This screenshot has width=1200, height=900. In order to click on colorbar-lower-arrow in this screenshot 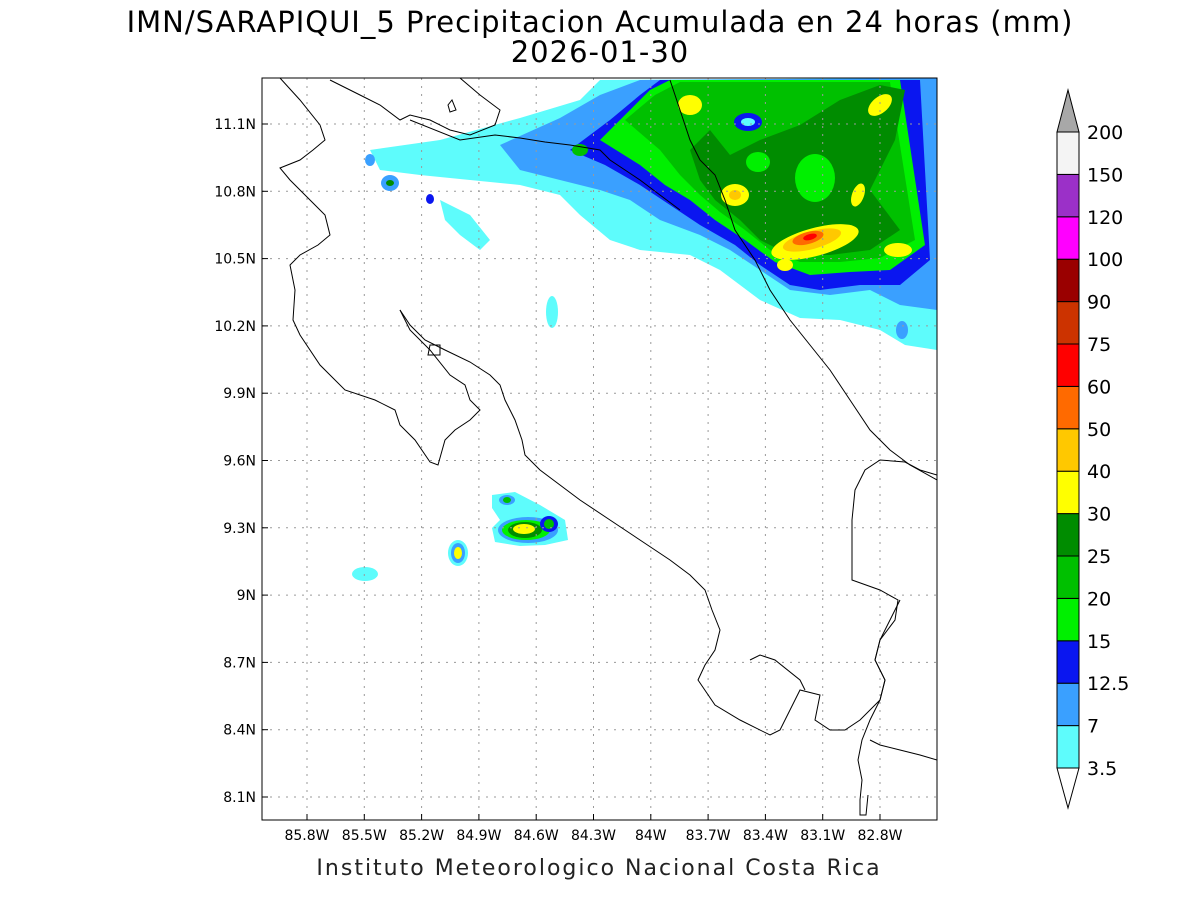, I will do `click(1068, 788)`.